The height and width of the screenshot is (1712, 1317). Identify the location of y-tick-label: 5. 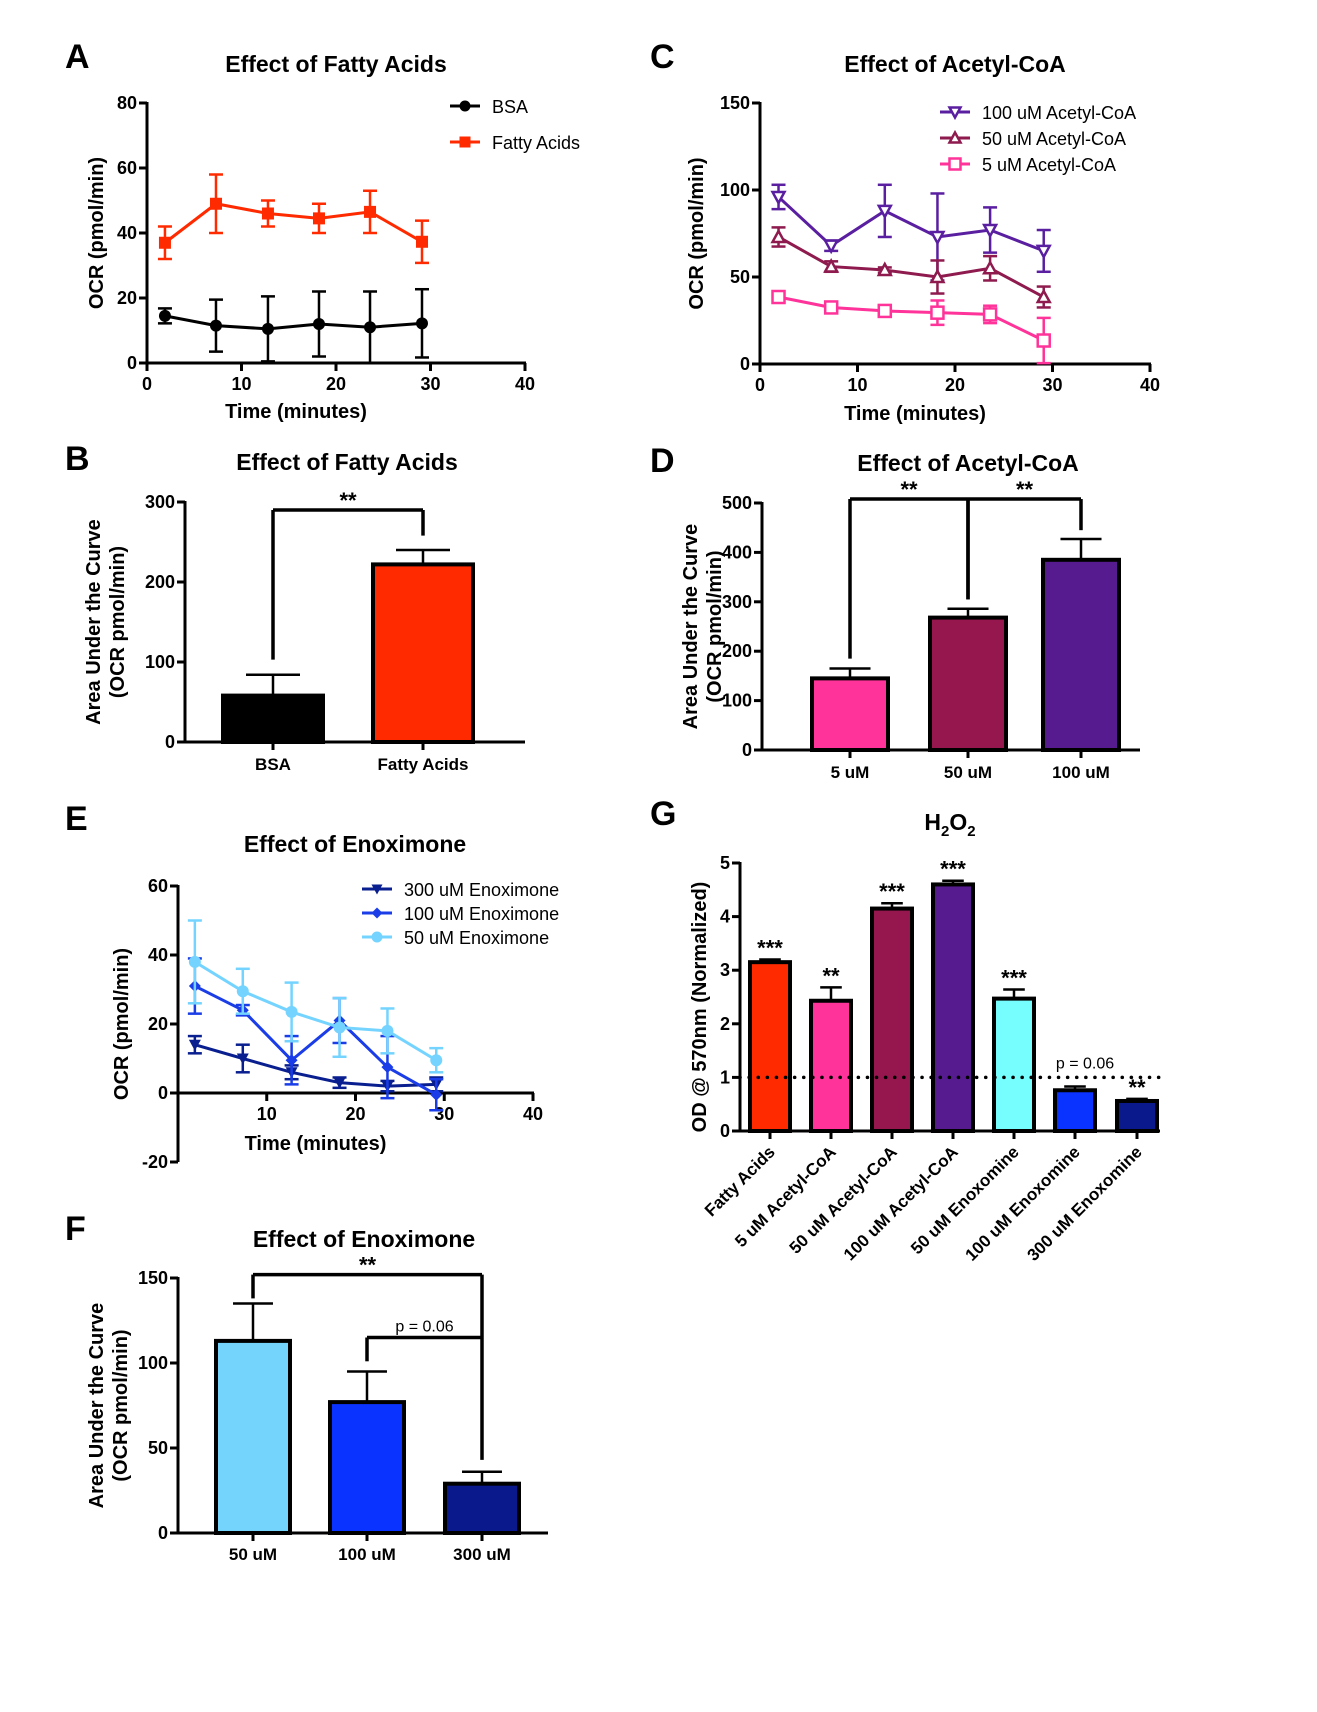
(725, 863).